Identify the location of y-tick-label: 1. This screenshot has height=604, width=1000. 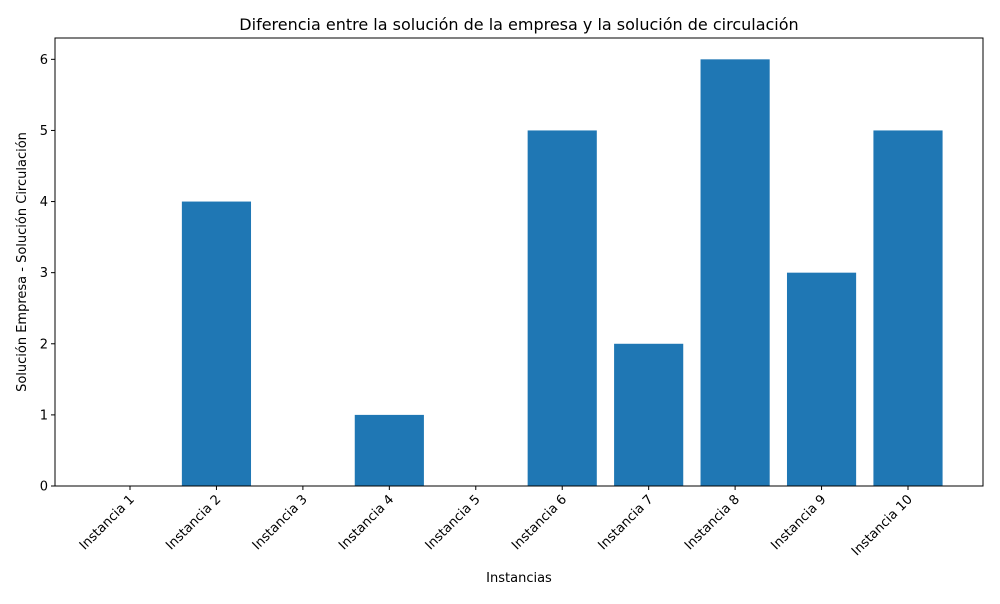
(44, 415).